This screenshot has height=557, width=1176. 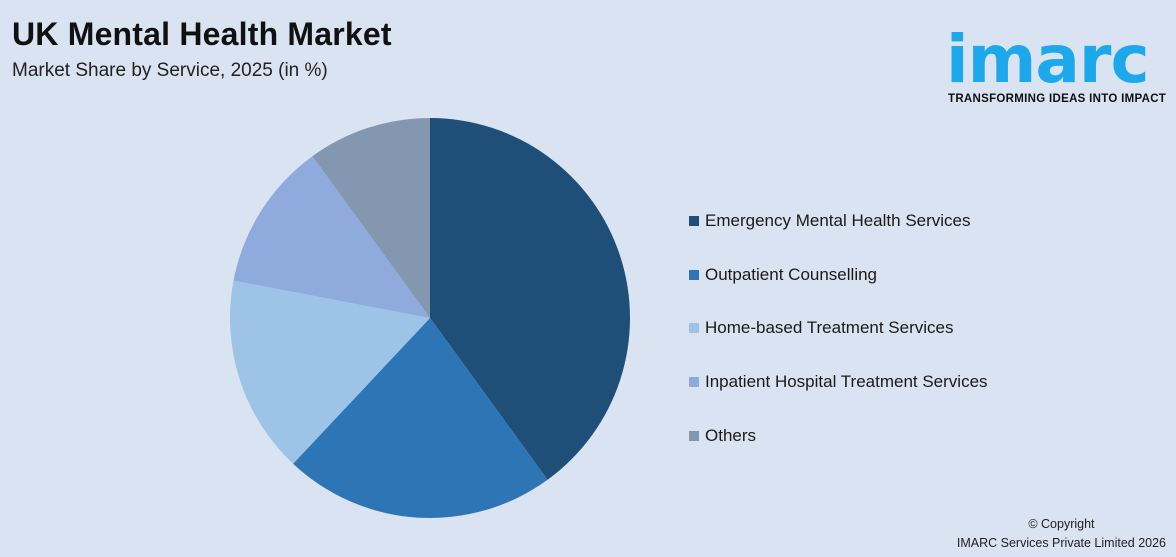 What do you see at coordinates (846, 382) in the screenshot?
I see `legend-label: Inpatient Hospital Treatment Services` at bounding box center [846, 382].